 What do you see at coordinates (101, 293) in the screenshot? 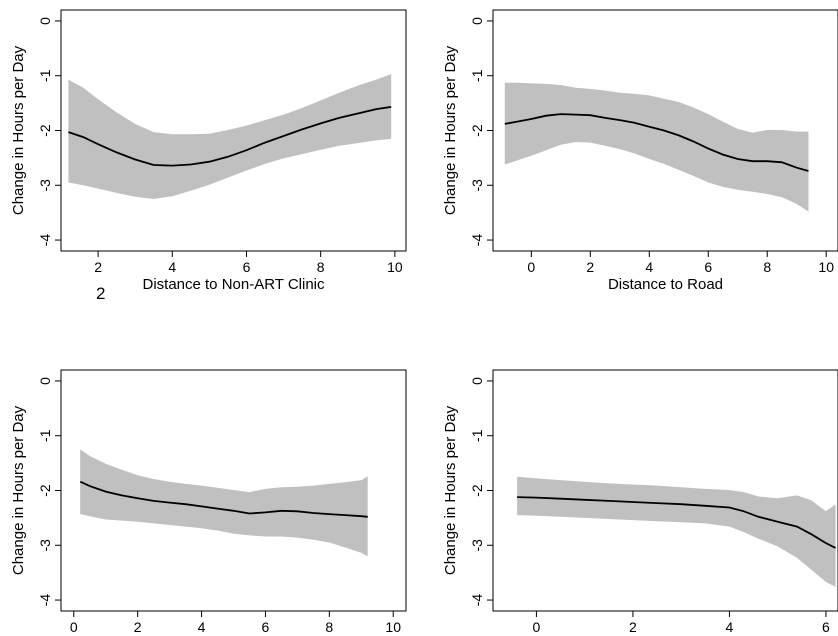
I see `stray-label: 2` at bounding box center [101, 293].